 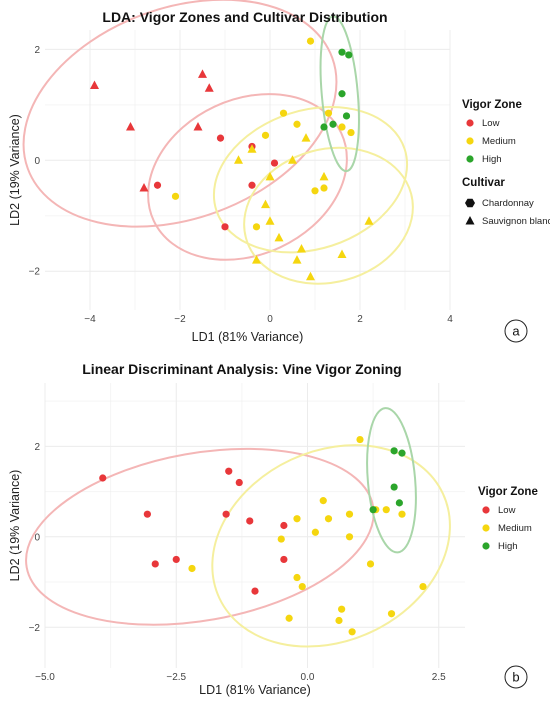 What do you see at coordinates (508, 546) in the screenshot?
I see `legend-label-high: High` at bounding box center [508, 546].